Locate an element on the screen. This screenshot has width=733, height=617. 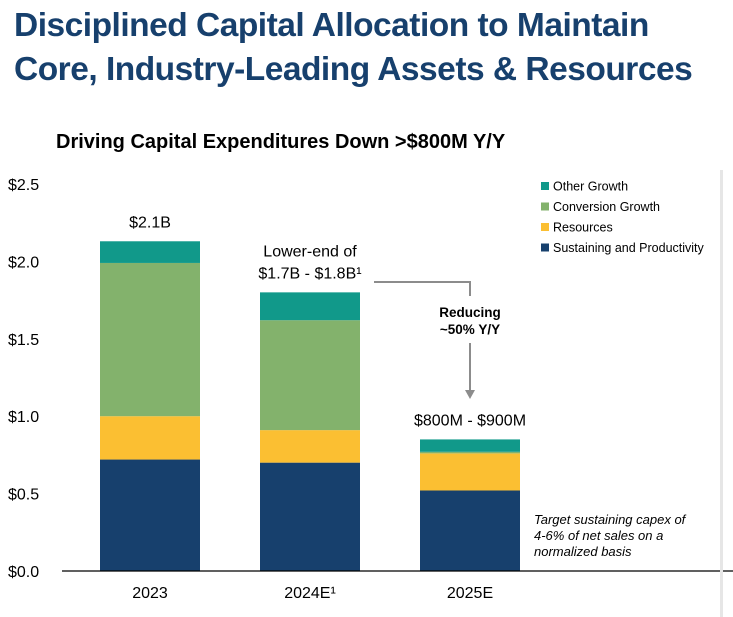
slide-edge-divider is located at coordinates (721, 393).